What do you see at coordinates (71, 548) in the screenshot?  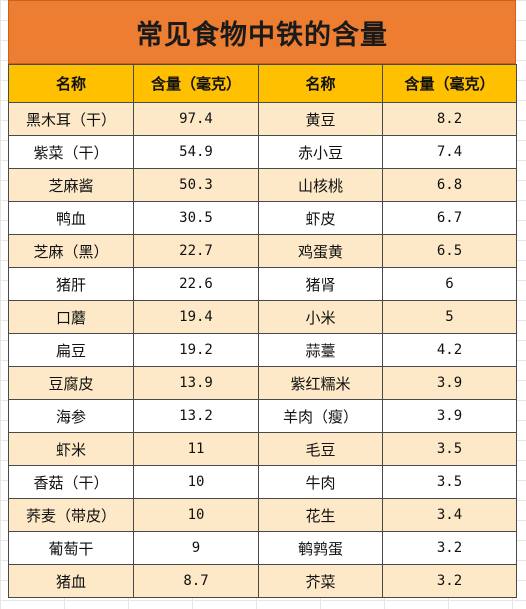 I see `food-name-cell: 葡萄干` at bounding box center [71, 548].